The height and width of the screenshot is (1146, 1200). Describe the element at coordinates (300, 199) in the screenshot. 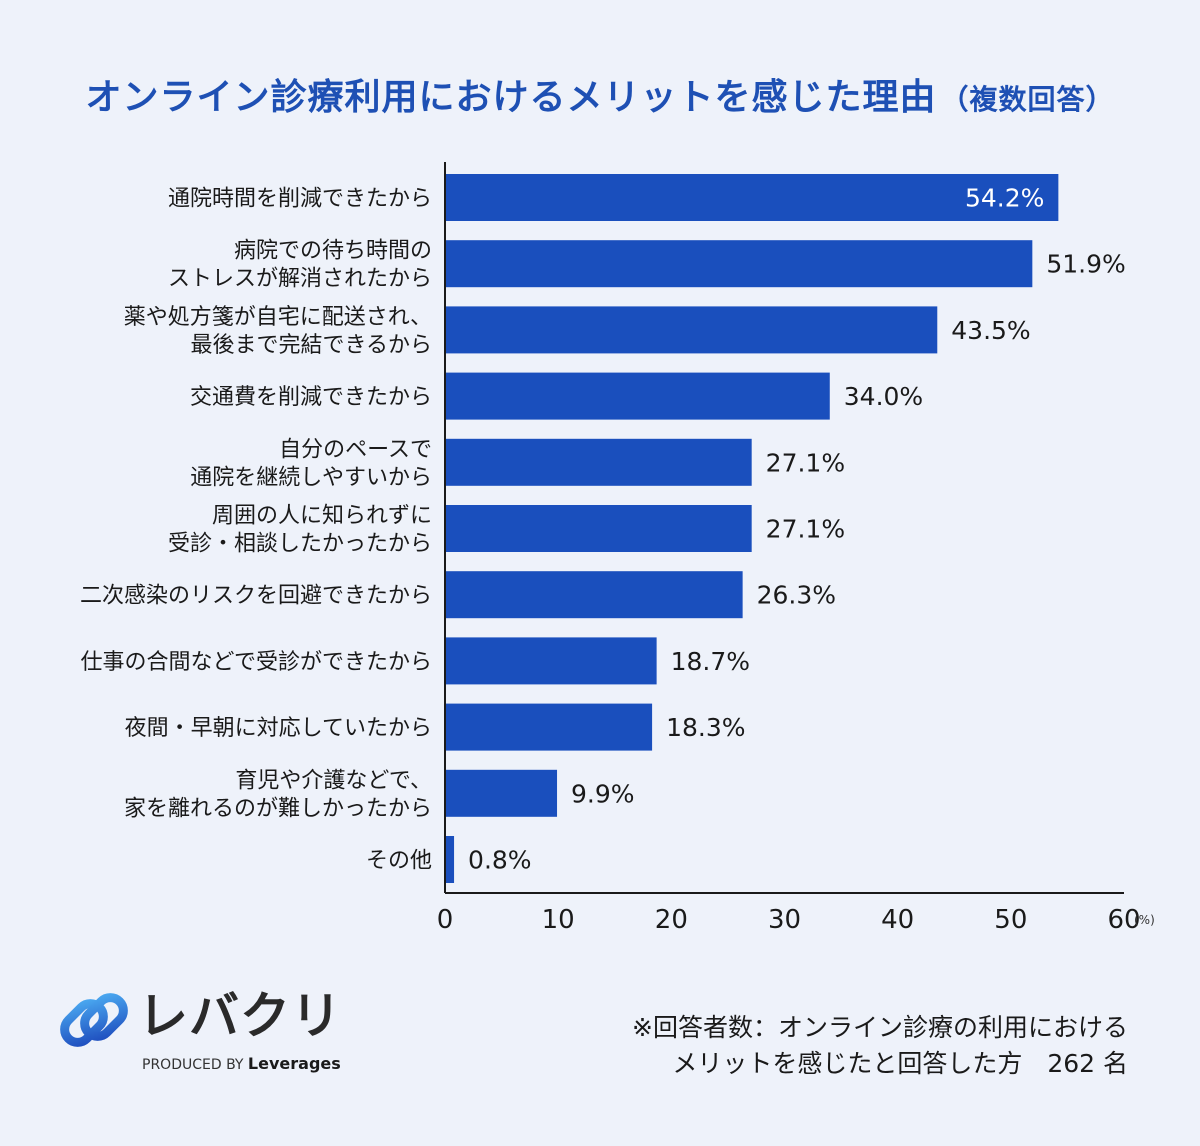

I see `category-label: 通院時間を削減できたから` at that location.